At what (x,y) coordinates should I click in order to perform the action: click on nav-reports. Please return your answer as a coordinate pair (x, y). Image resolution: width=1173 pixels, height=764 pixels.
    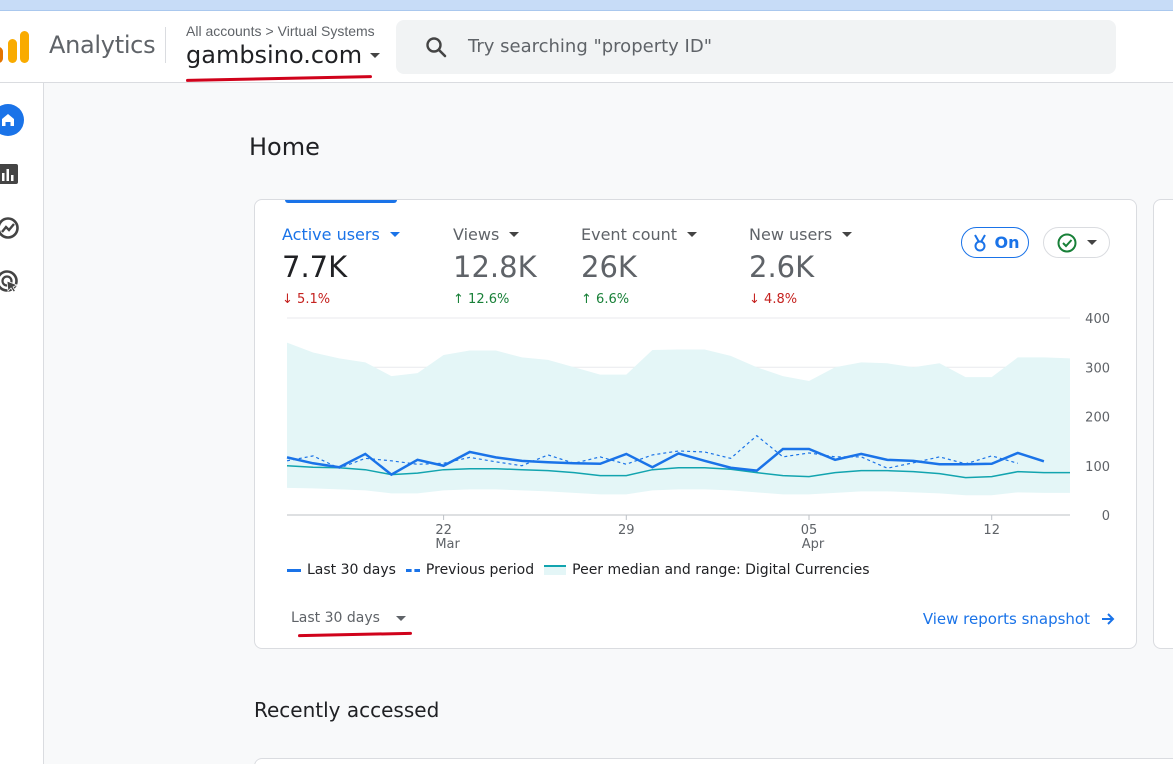
    Looking at the image, I should click on (15, 174).